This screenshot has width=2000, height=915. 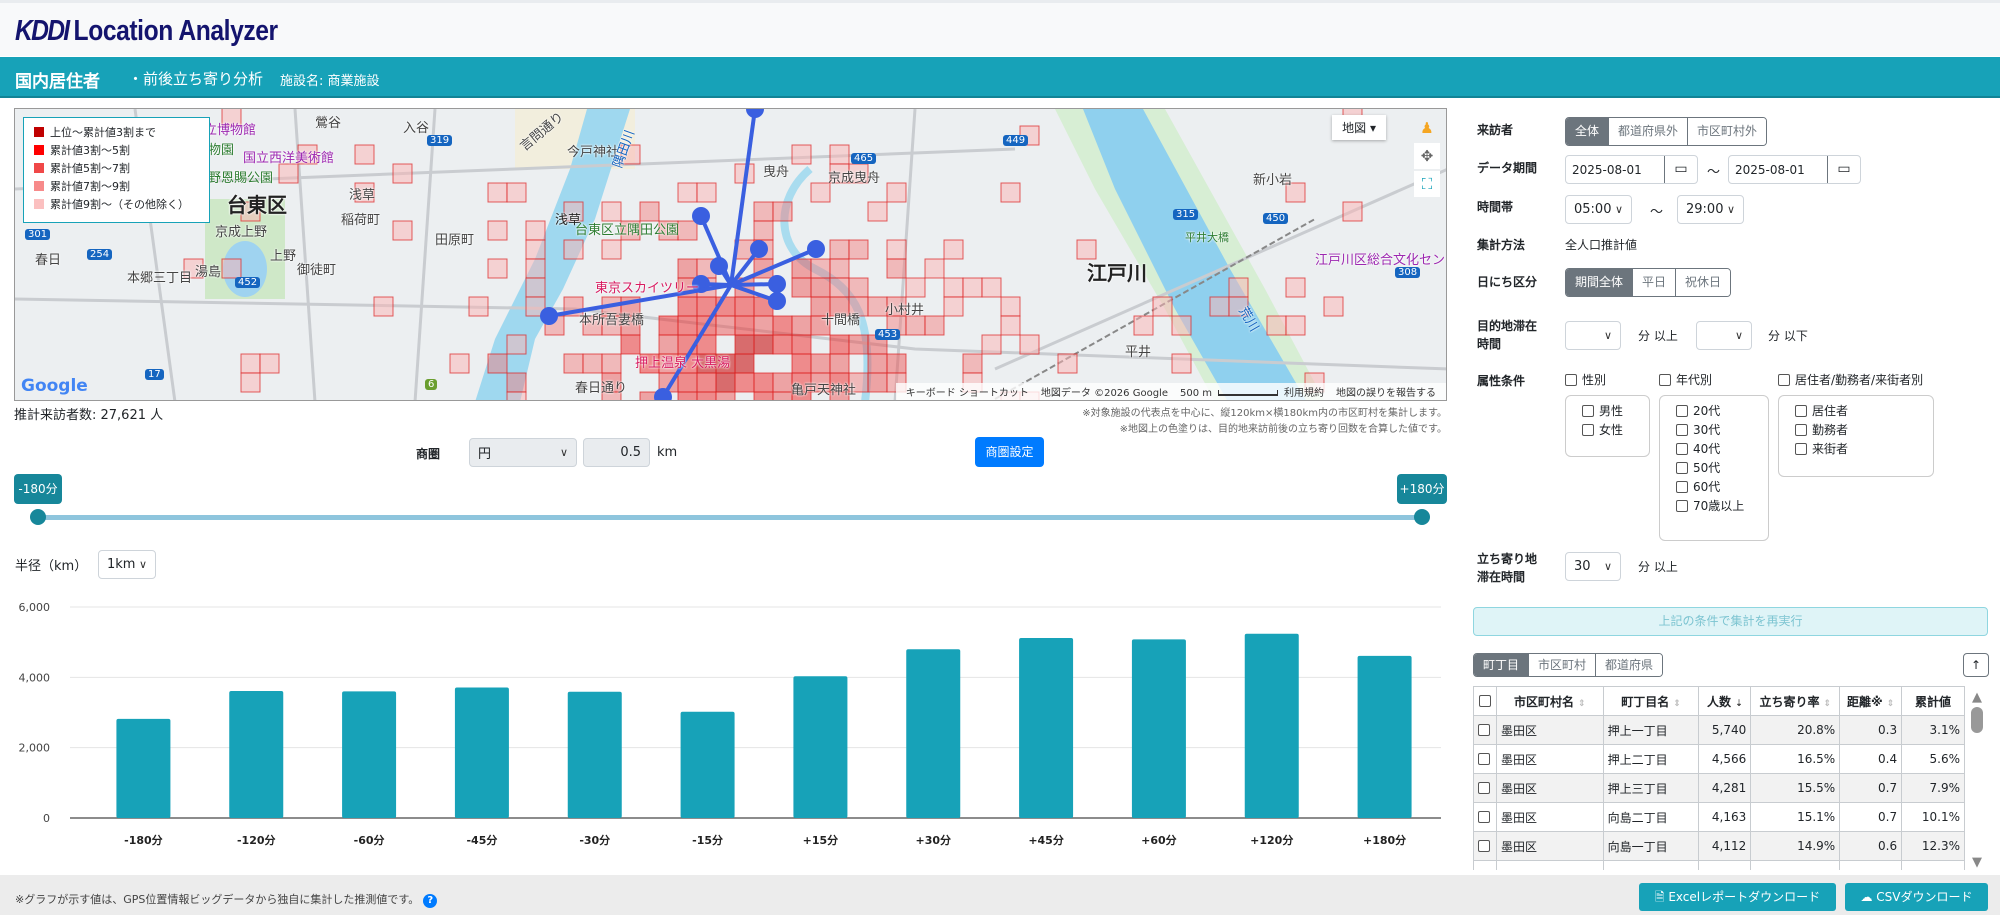 What do you see at coordinates (1727, 131) in the screenshot?
I see `visitor-option-outside-city: 市区町村外` at bounding box center [1727, 131].